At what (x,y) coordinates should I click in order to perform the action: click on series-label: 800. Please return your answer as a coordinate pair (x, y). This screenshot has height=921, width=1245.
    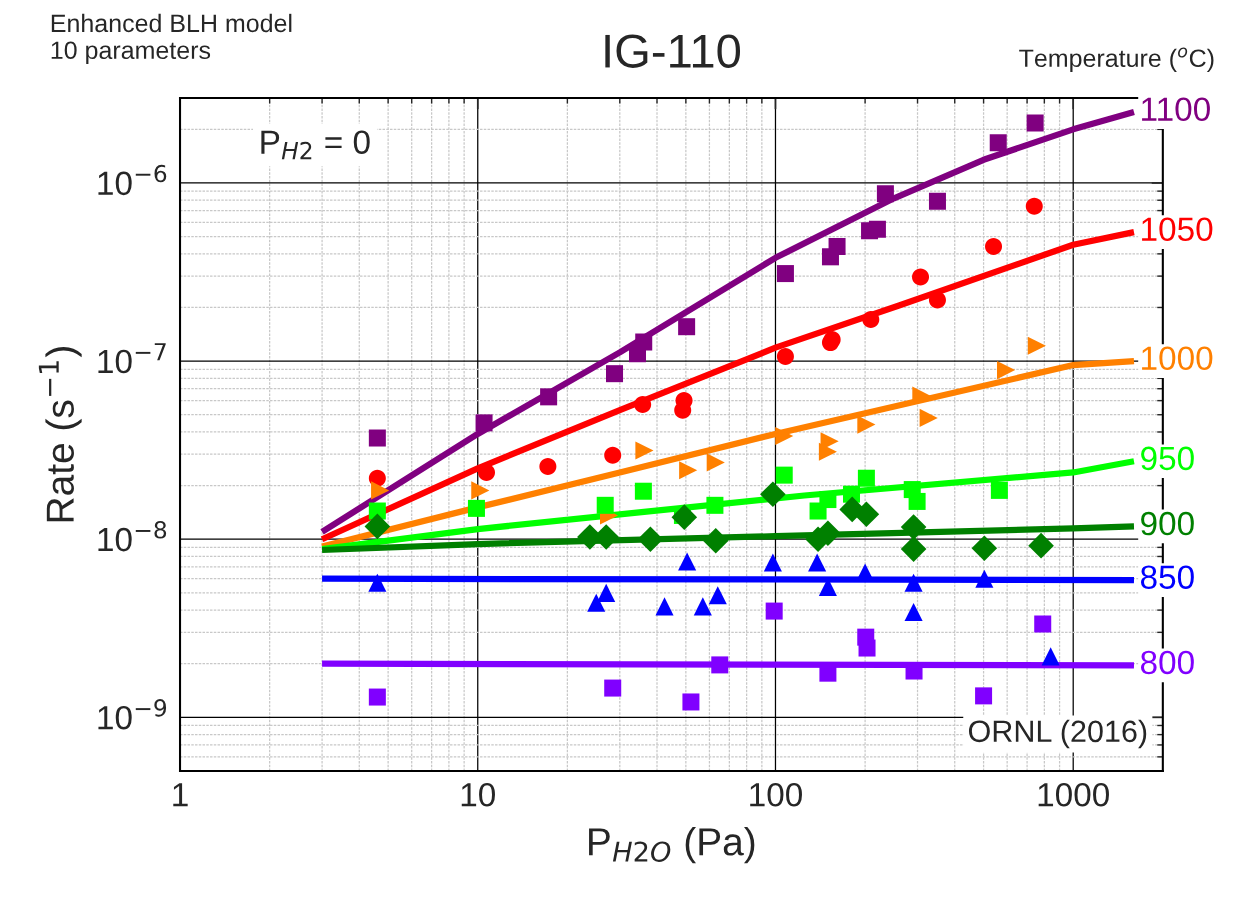
    Looking at the image, I should click on (1167, 662).